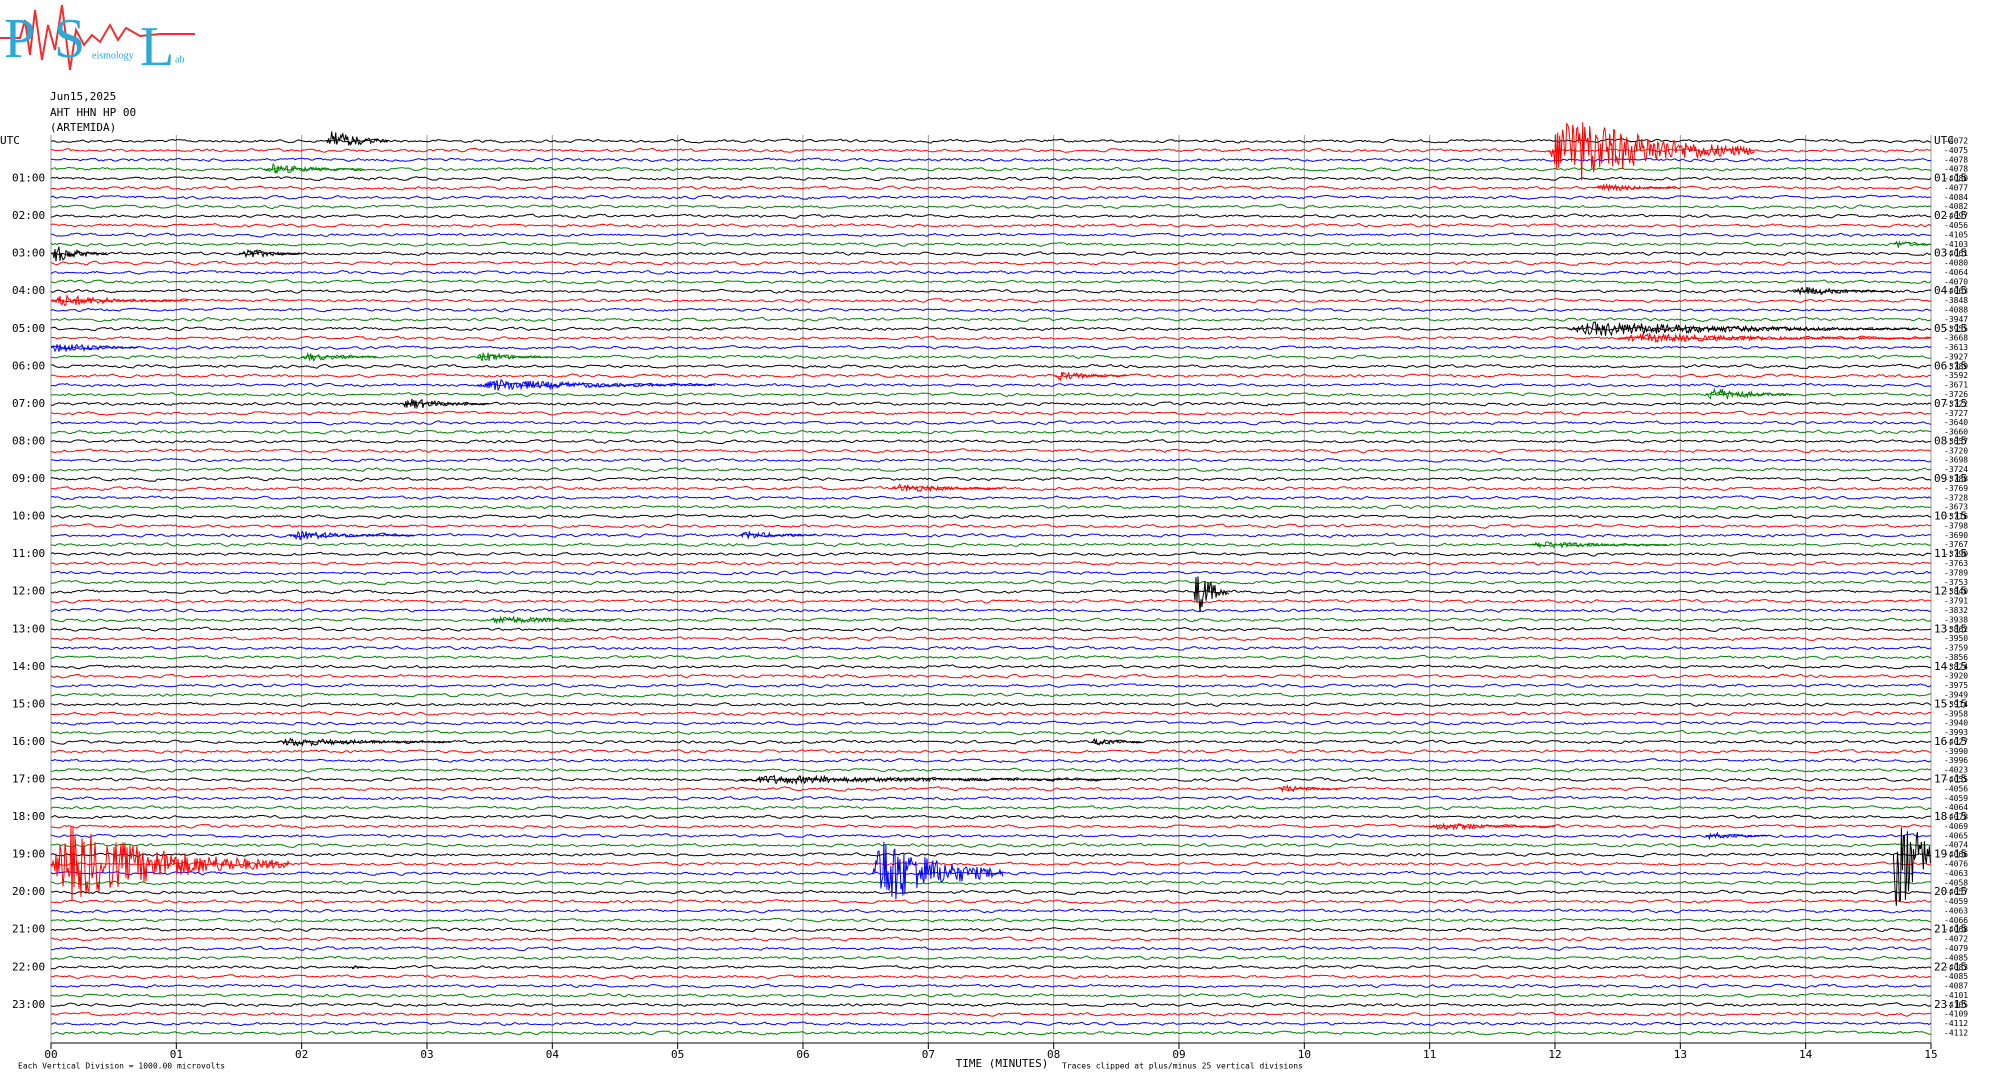 The height and width of the screenshot is (1080, 2010). What do you see at coordinates (1956, 807) in the screenshot?
I see `trace-offset: -4064` at bounding box center [1956, 807].